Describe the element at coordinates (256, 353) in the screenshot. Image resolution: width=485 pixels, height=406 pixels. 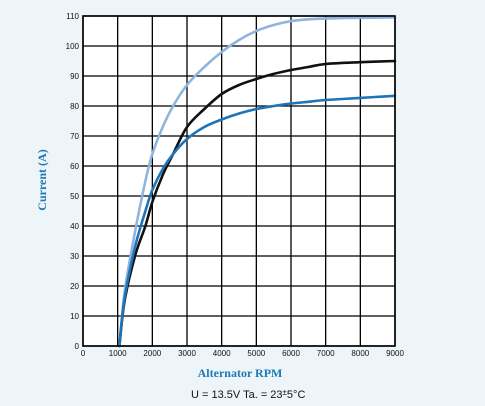
I see `x-tick-label: 5000` at that location.